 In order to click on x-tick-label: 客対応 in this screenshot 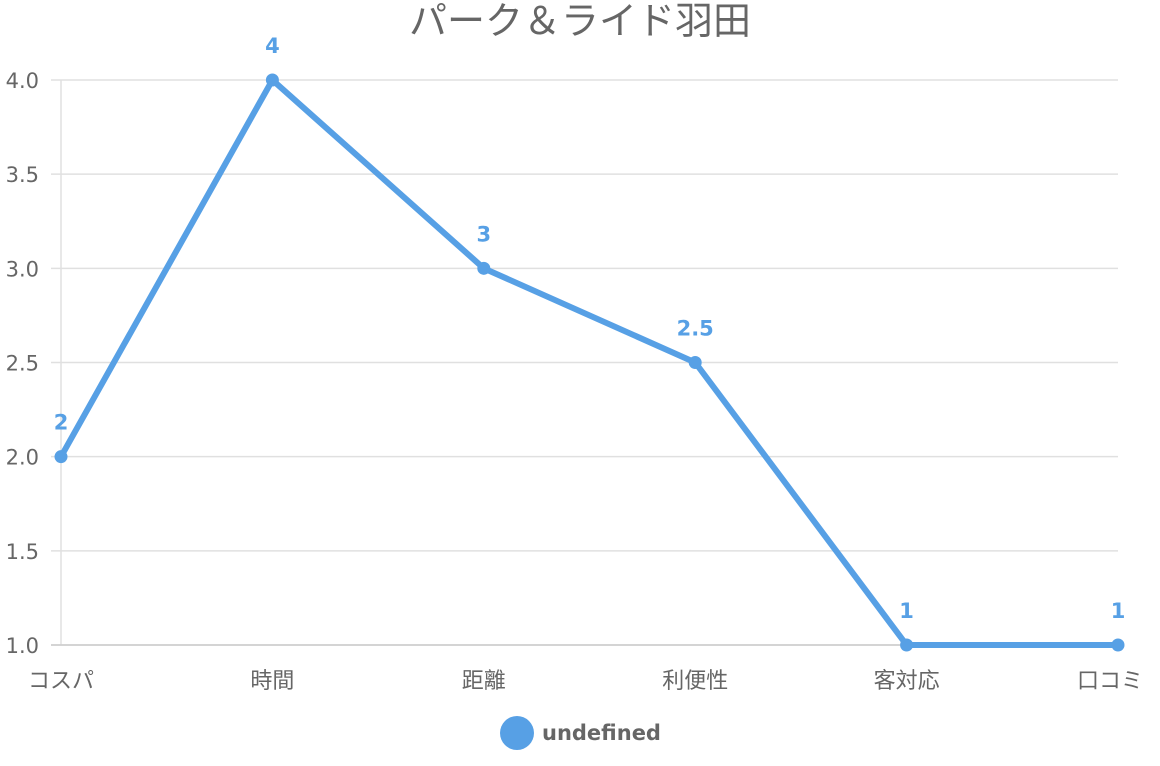, I will do `click(907, 681)`.